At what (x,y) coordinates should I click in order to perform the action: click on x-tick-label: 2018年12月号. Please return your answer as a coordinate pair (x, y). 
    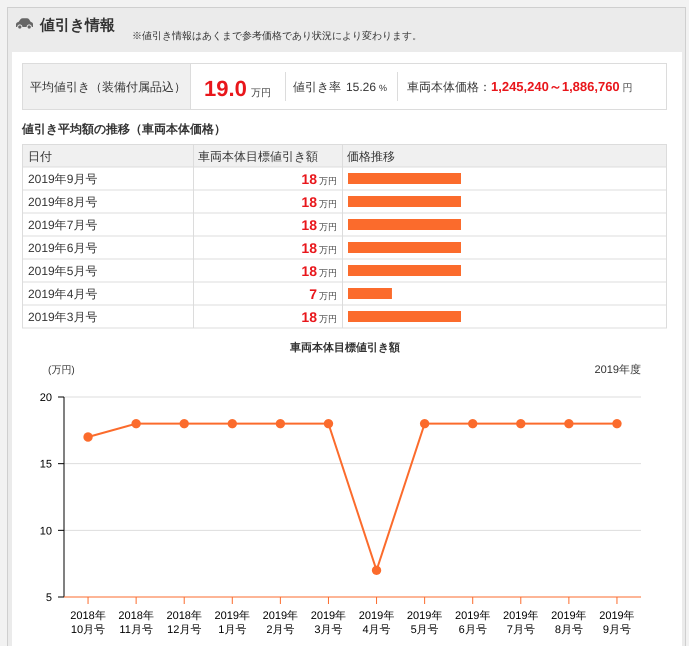
    Looking at the image, I should click on (184, 623).